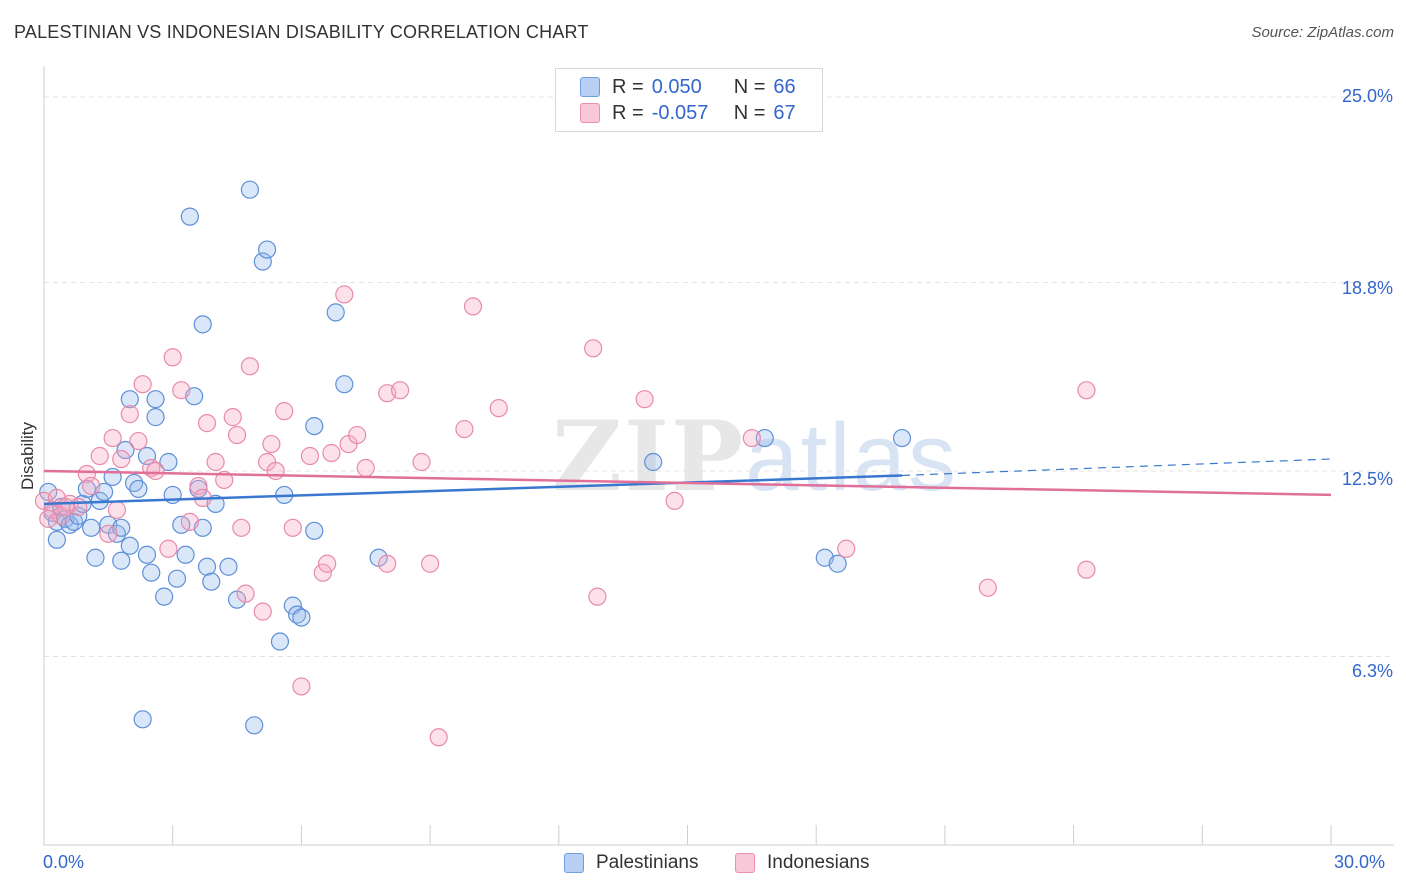 The image size is (1406, 892). What do you see at coordinates (755, 456) in the screenshot?
I see `watermark: ZIPatlas` at bounding box center [755, 456].